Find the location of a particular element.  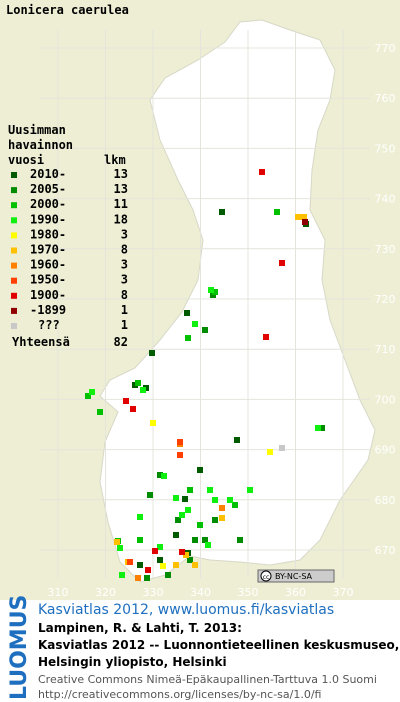

license-badge: cc BY-NC-SA is located at coordinates (296, 576).